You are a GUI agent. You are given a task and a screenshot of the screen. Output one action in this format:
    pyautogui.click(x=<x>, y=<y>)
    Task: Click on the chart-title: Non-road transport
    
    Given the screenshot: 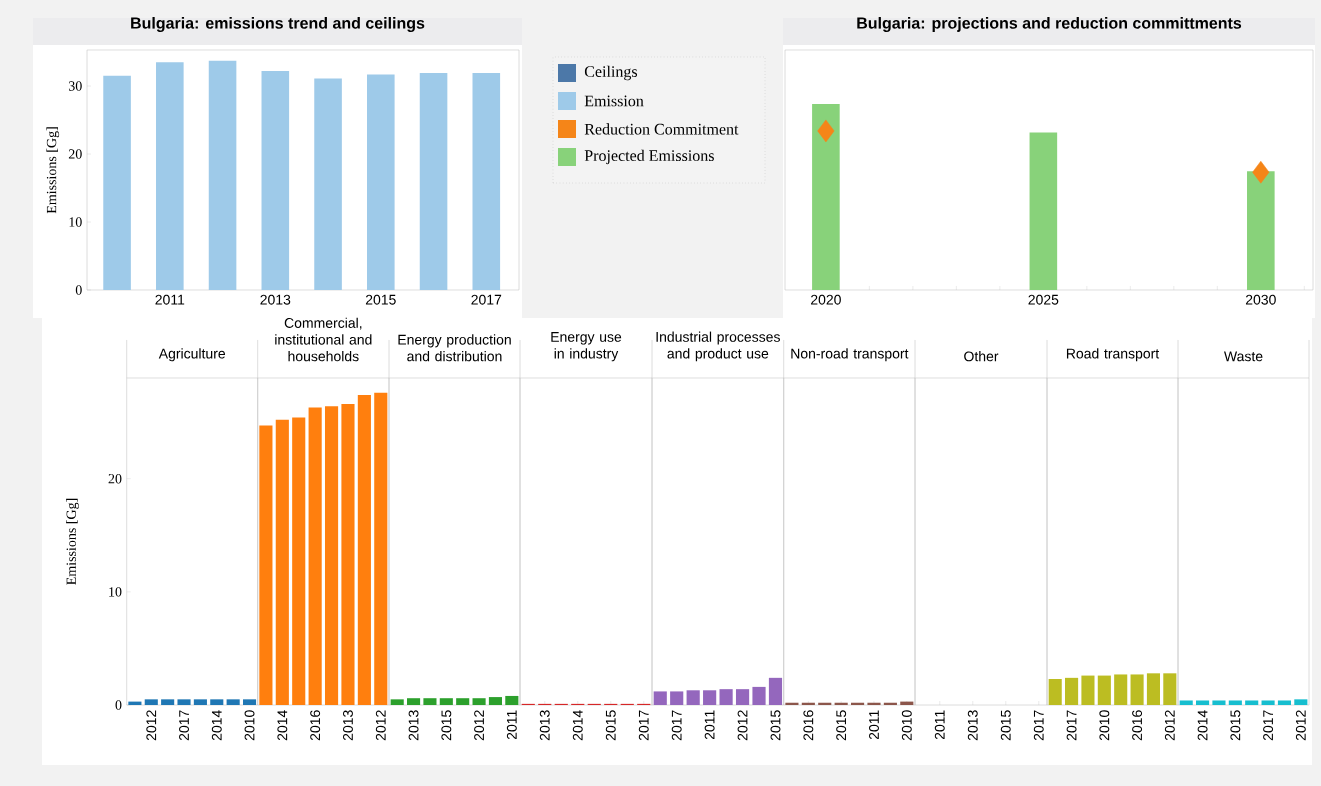 What is the action you would take?
    pyautogui.click(x=850, y=355)
    